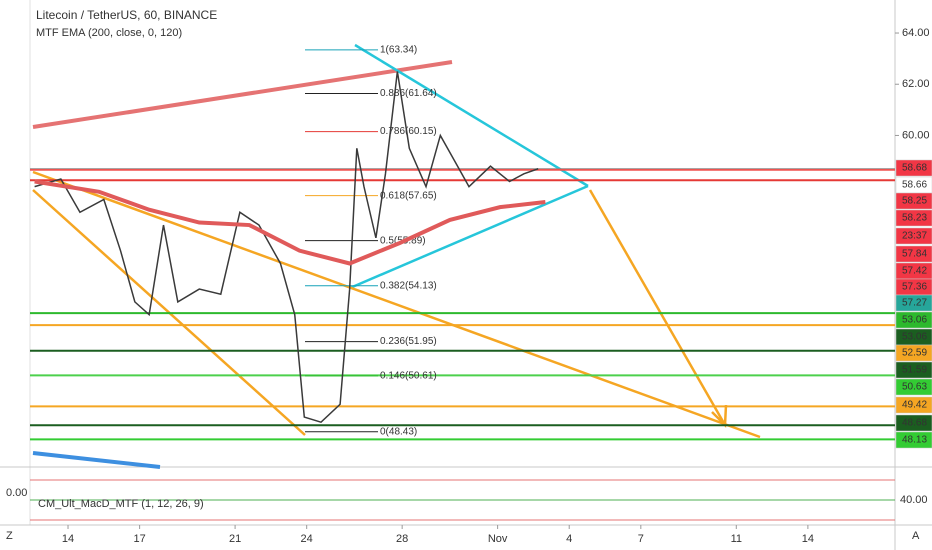 The height and width of the screenshot is (550, 932). Describe the element at coordinates (242, 94) in the screenshot. I see `trend-line` at that location.